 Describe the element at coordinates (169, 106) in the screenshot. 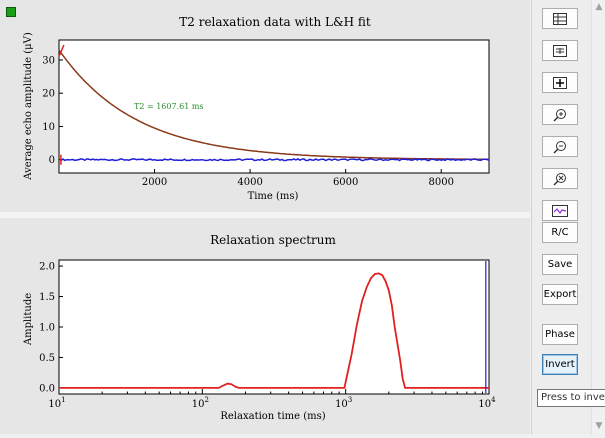

I see `t2-annotation: T2 = 1607.61 ms` at that location.